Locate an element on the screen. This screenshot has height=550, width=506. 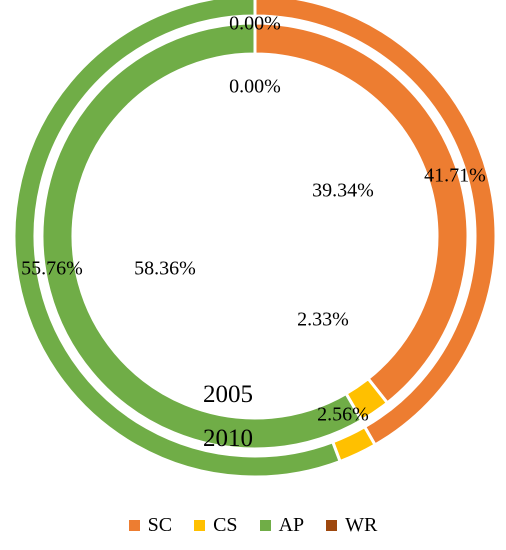
legend-item-sc: SC is located at coordinates (150, 525).